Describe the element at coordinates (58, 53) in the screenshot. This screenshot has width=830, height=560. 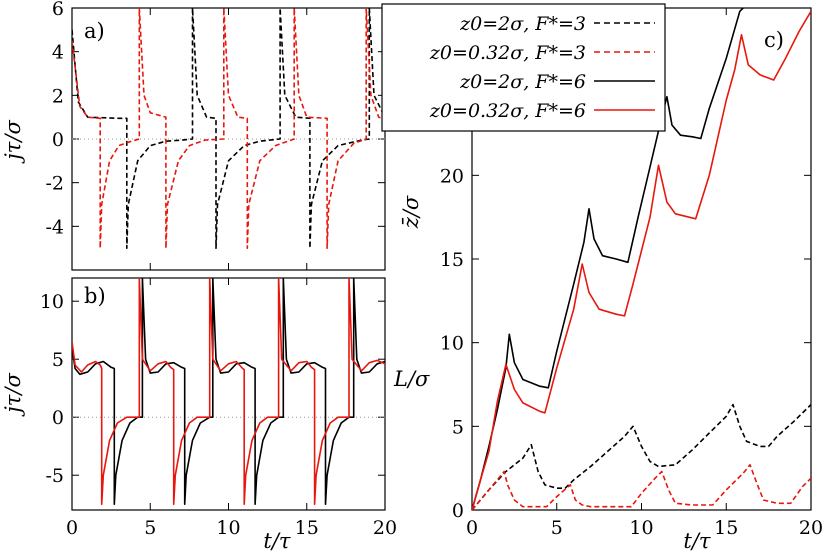
I see `p0-ytick-label: 4` at that location.